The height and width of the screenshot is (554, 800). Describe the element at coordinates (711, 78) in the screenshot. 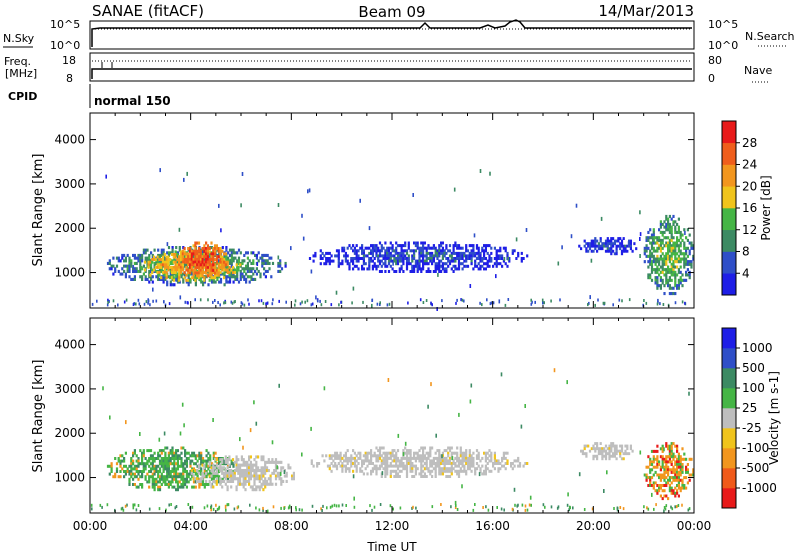

I see `nave-tick-bottom: 0` at that location.